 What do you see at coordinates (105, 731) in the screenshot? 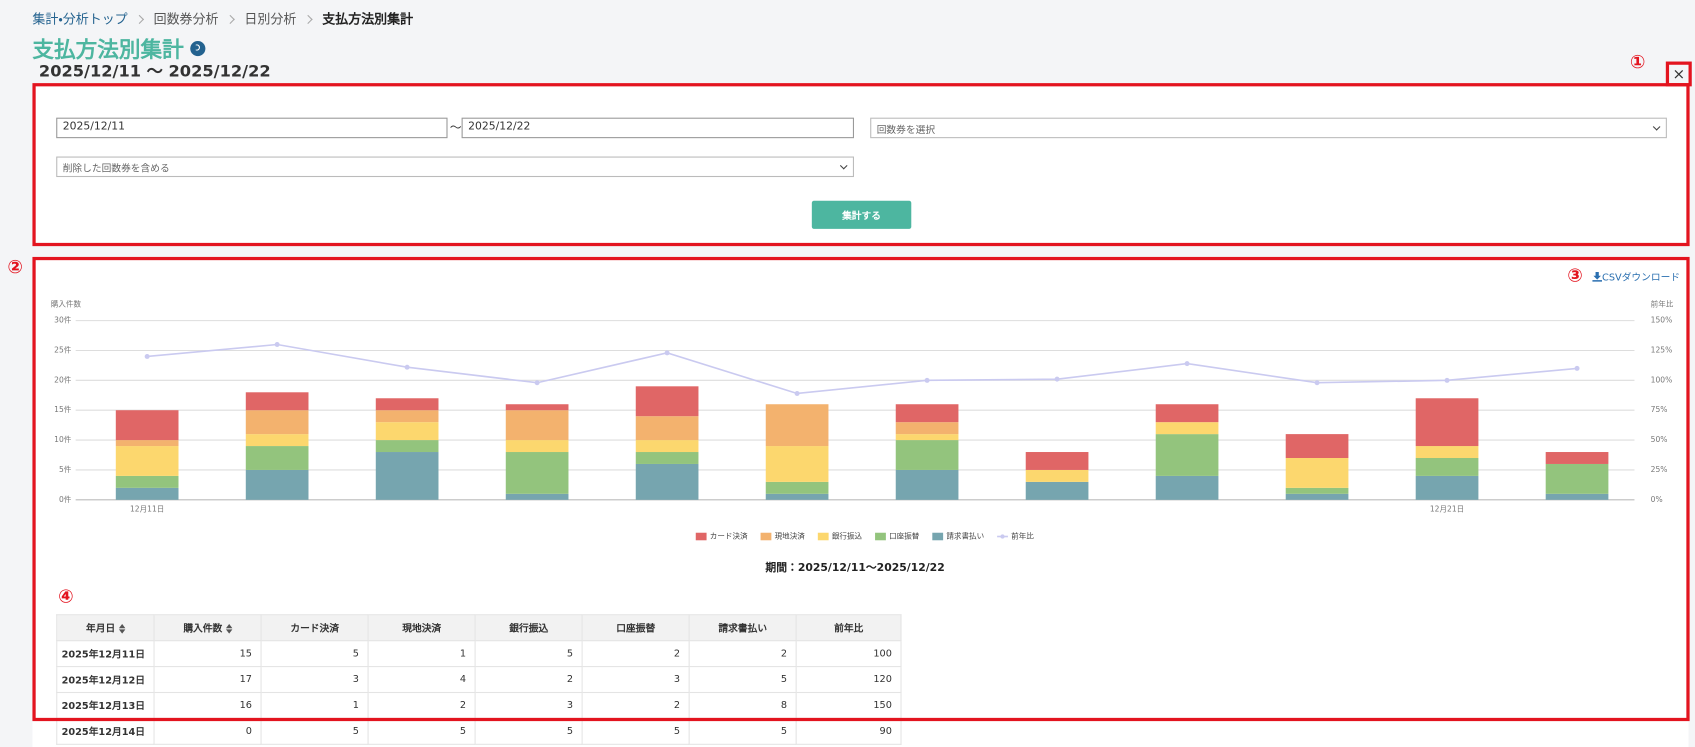
I see `table-cell: 2025年12月14日` at bounding box center [105, 731].